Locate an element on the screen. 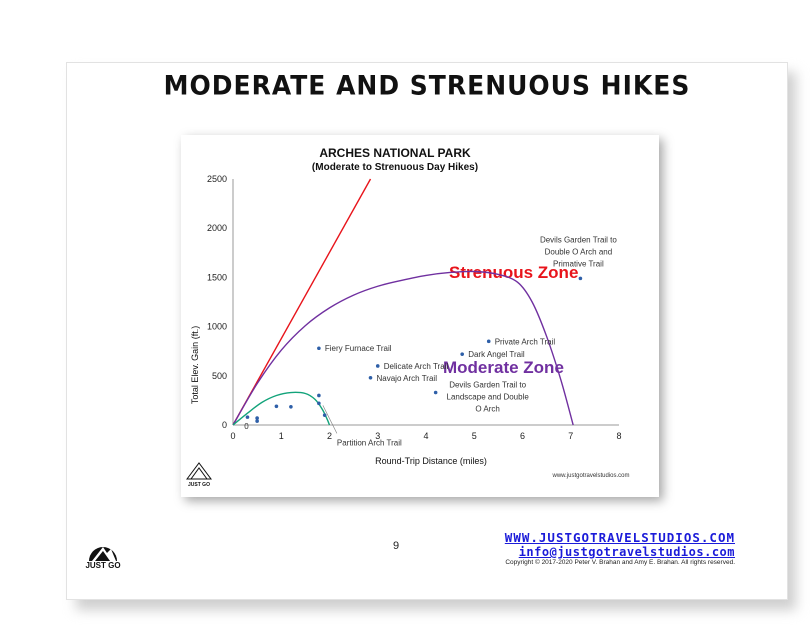  data-label: Navajo Arch Trail is located at coordinates (407, 378).